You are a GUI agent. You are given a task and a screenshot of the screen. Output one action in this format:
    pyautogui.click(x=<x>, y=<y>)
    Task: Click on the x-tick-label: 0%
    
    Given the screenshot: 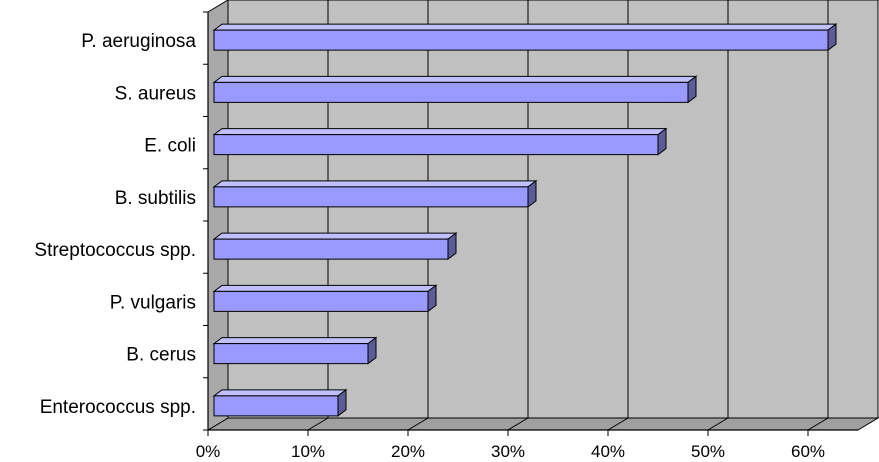 What is the action you would take?
    pyautogui.click(x=208, y=451)
    